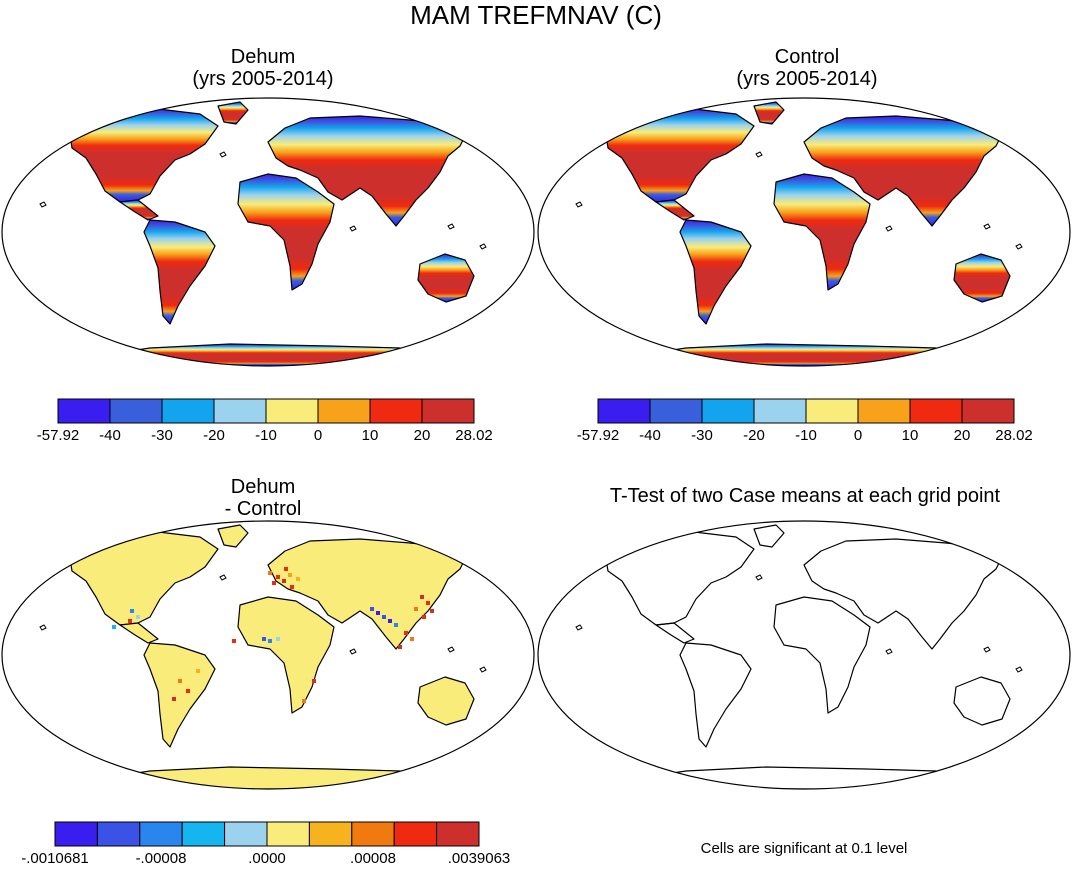 Image resolution: width=1072 pixels, height=869 pixels. Describe the element at coordinates (263, 68) in the screenshot. I see `panel-tl-title: Dehum (yrs 2005-2014)` at that location.